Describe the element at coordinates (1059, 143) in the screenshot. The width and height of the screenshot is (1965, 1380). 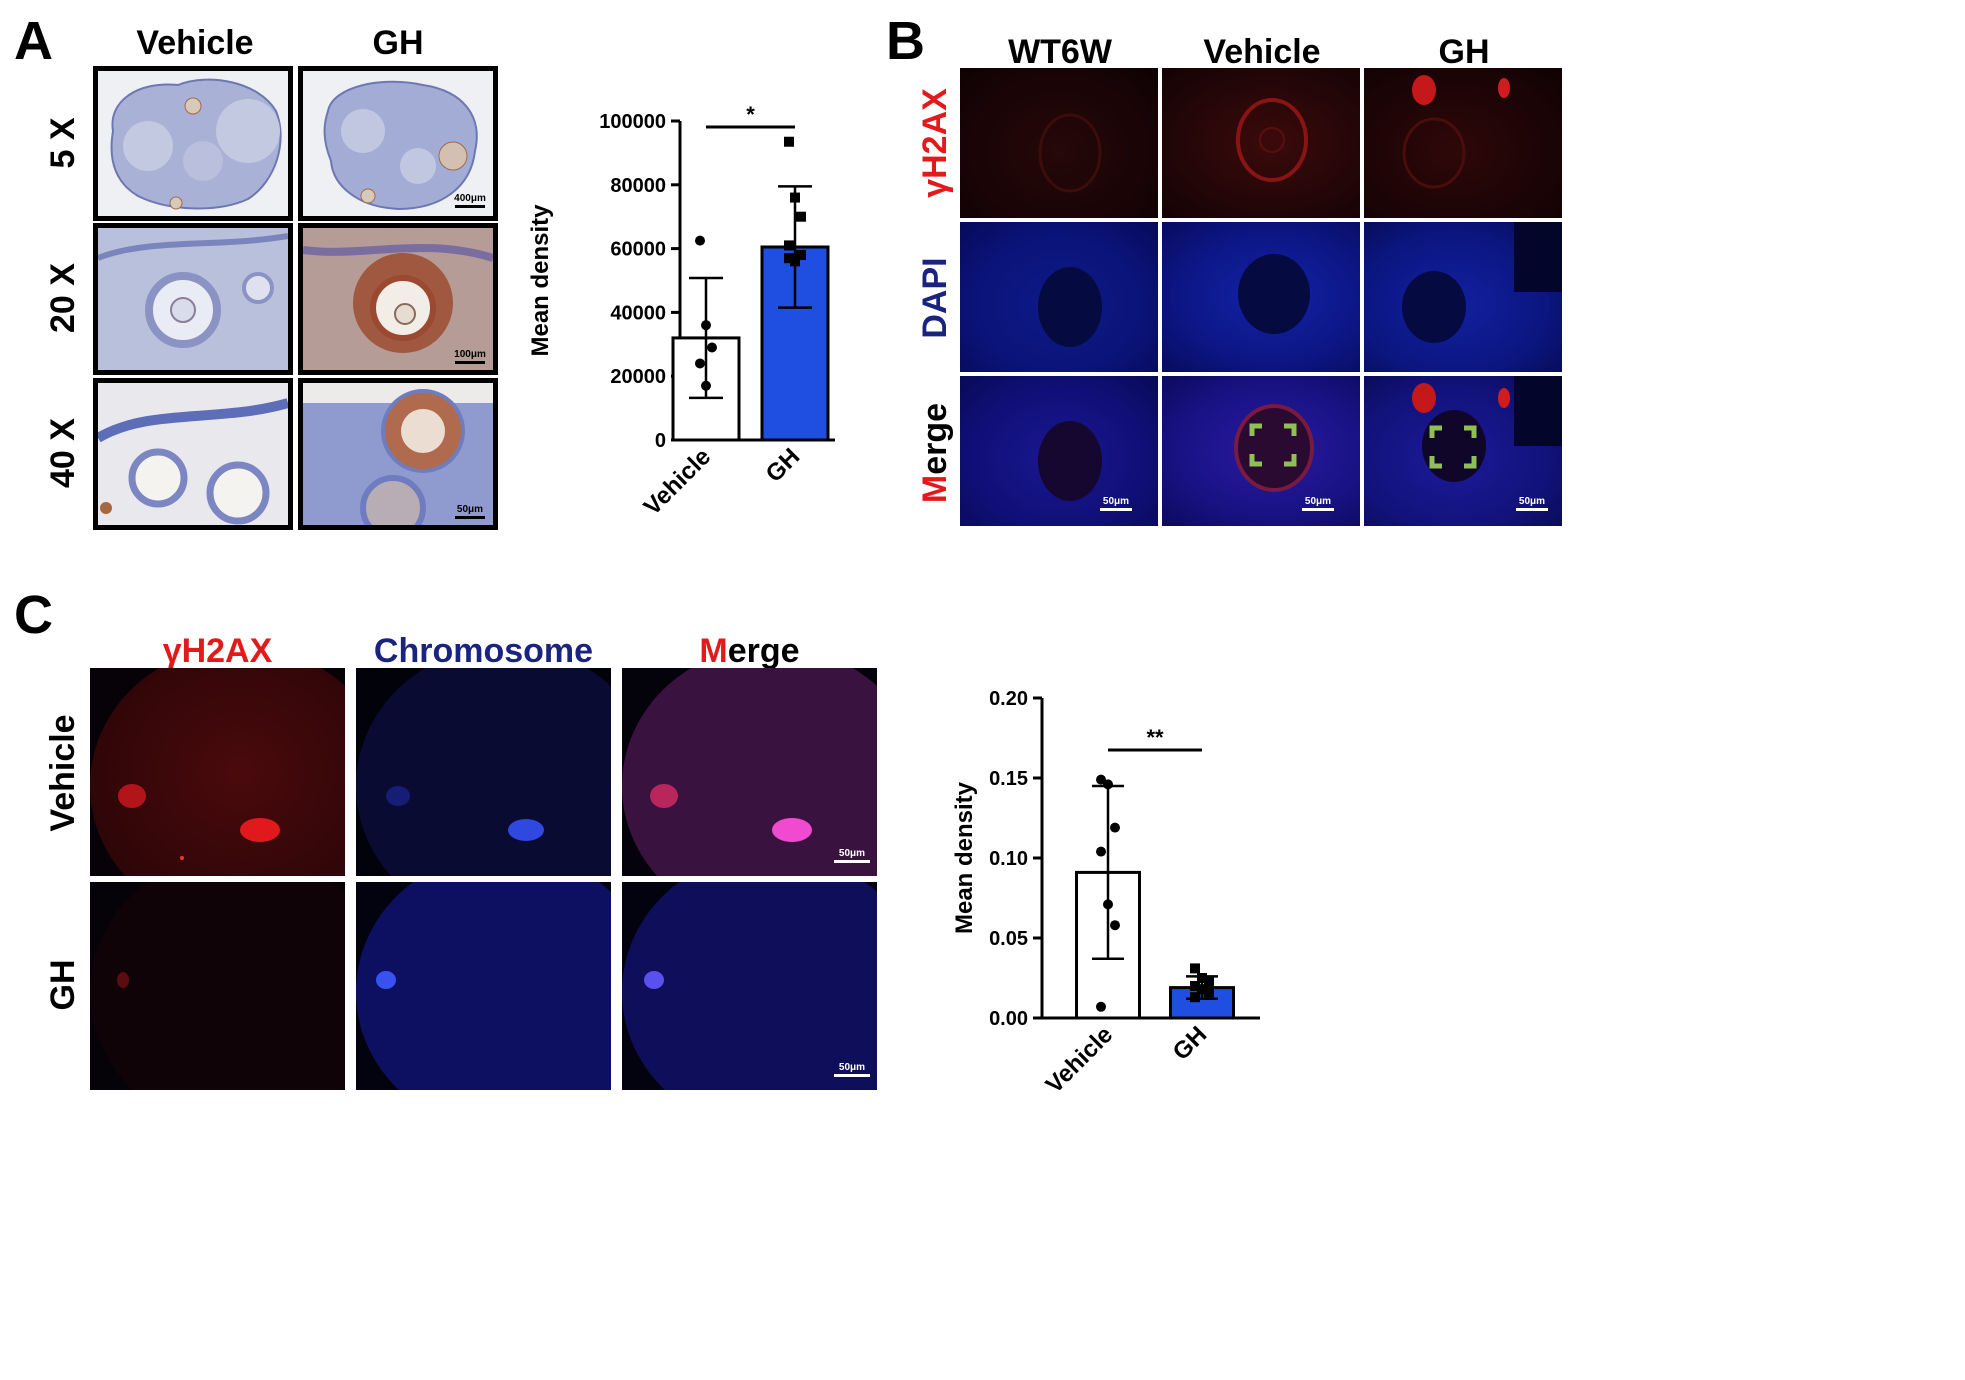
I see `if-wt6w-gh2ax` at that location.